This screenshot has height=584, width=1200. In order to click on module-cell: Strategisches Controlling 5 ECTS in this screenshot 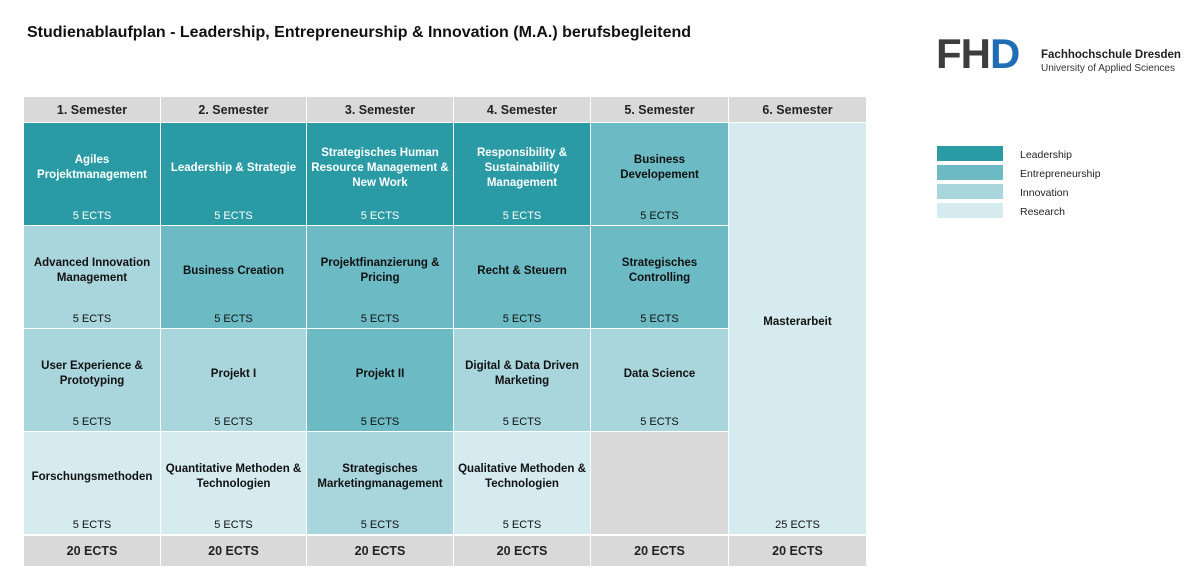, I will do `click(660, 277)`.